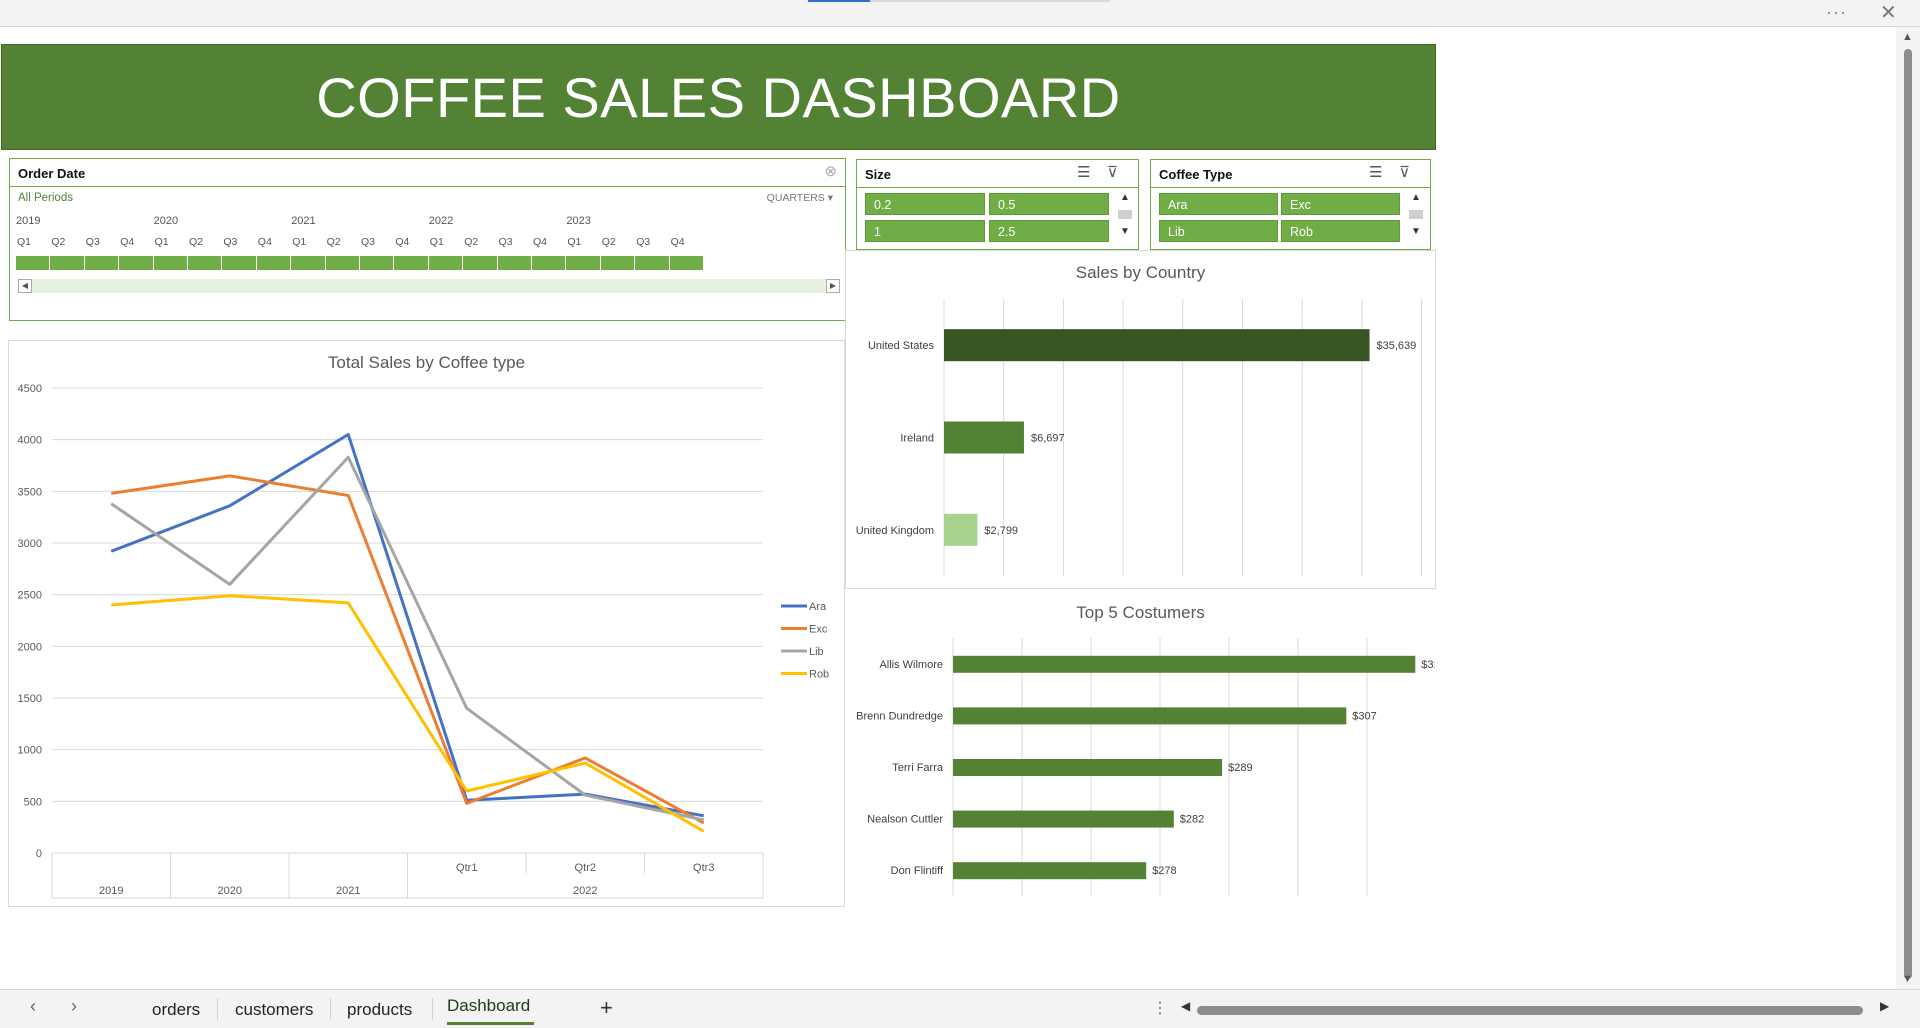  Describe the element at coordinates (830, 171) in the screenshot. I see `clear-filter-icon: ⊗` at that location.